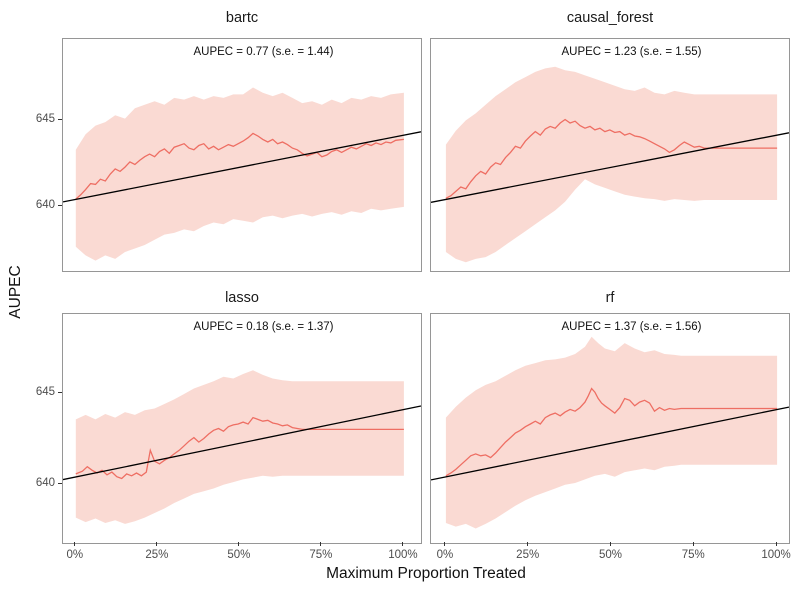 The image size is (800, 600). What do you see at coordinates (631, 52) in the screenshot?
I see `aupec-annotation: AUPEC = 1.23 (s.e. = 1.55)` at bounding box center [631, 52].